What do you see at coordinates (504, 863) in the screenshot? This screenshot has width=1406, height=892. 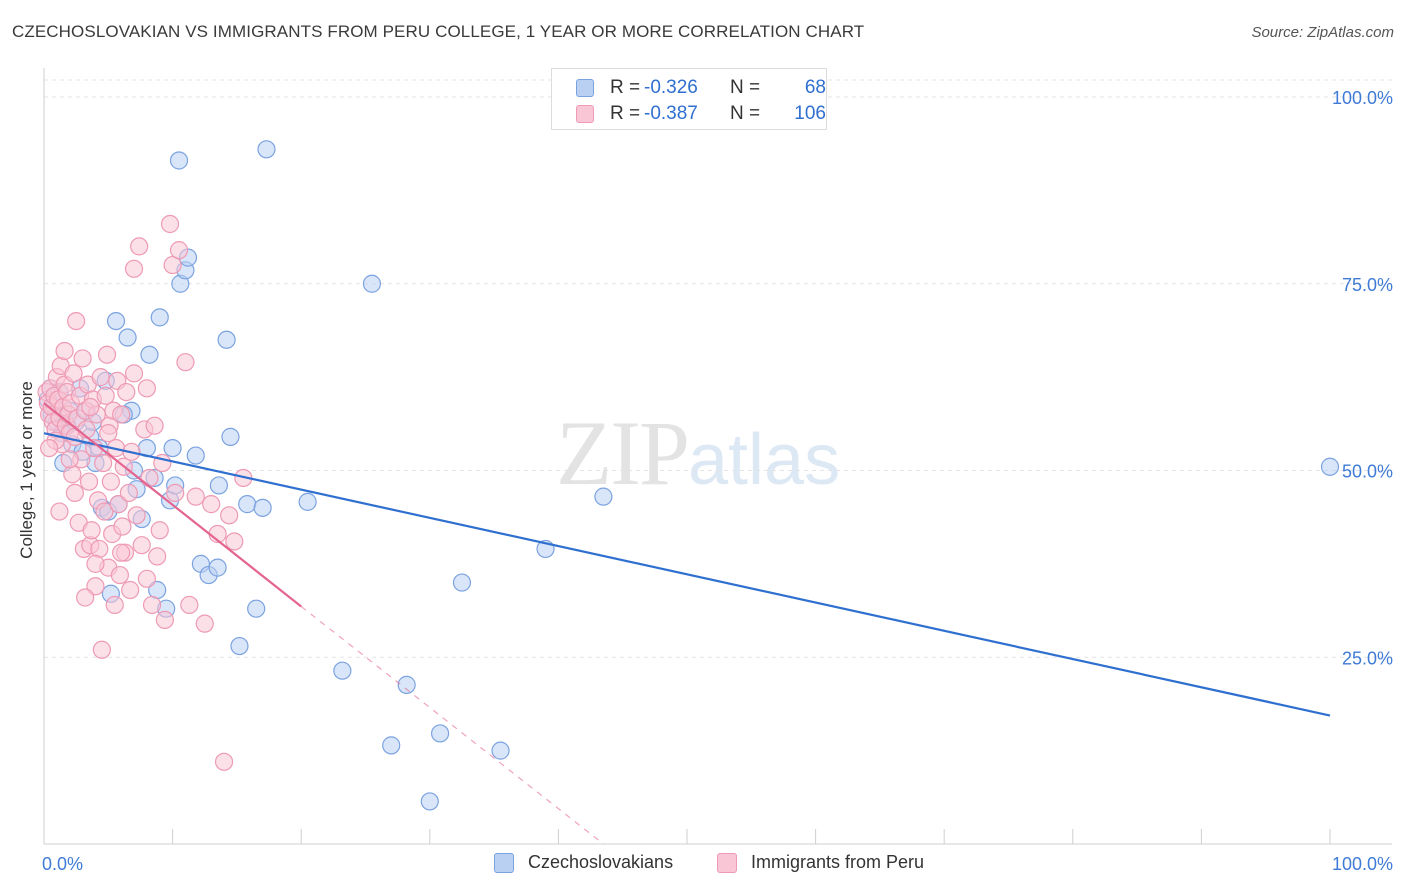 I see `bottom-legend-swatch-czechoslovakians` at bounding box center [504, 863].